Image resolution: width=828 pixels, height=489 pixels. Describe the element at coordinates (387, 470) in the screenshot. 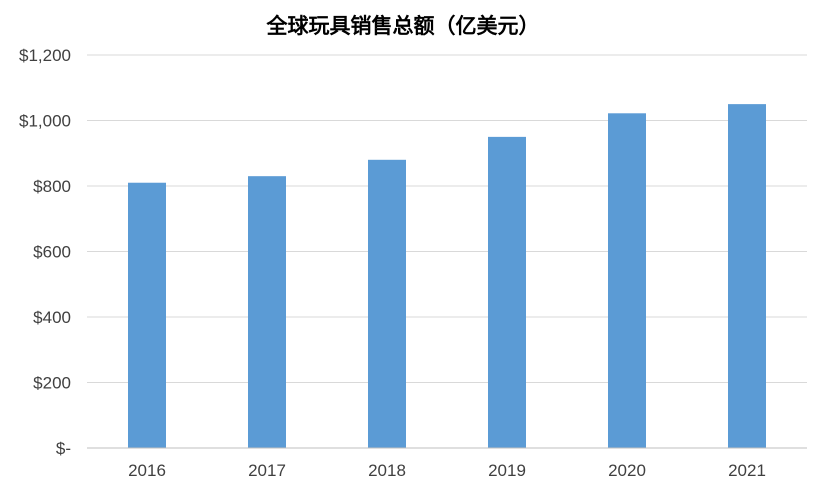

I see `x-tick-label: 2018` at that location.